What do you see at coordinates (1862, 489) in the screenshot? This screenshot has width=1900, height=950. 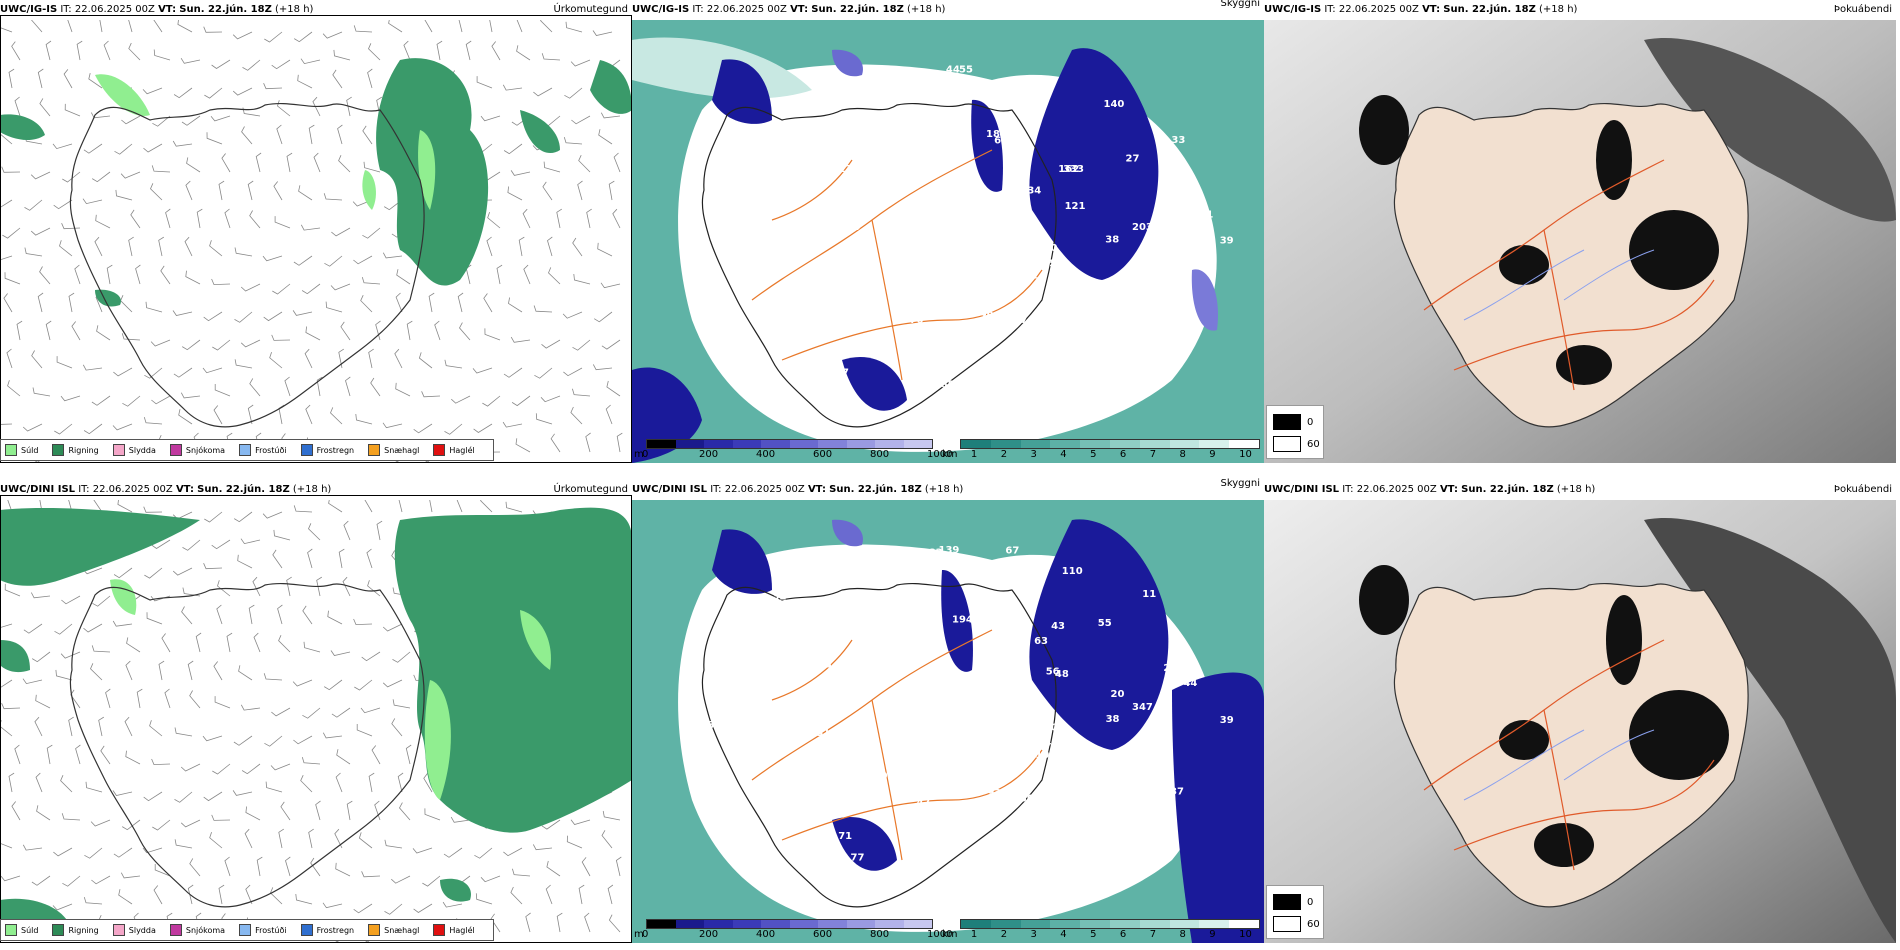 I see `panel-title: Þokuábendi` at bounding box center [1862, 489].